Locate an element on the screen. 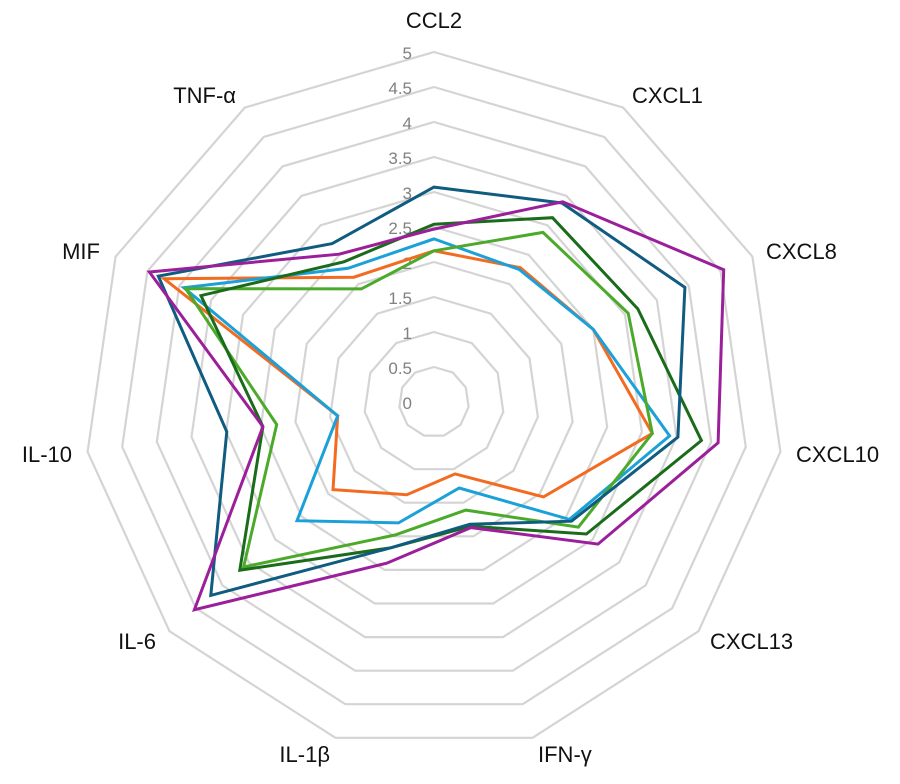 Image resolution: width=900 pixels, height=784 pixels. axis-label-cxcl13: CXCL13 is located at coordinates (751, 641).